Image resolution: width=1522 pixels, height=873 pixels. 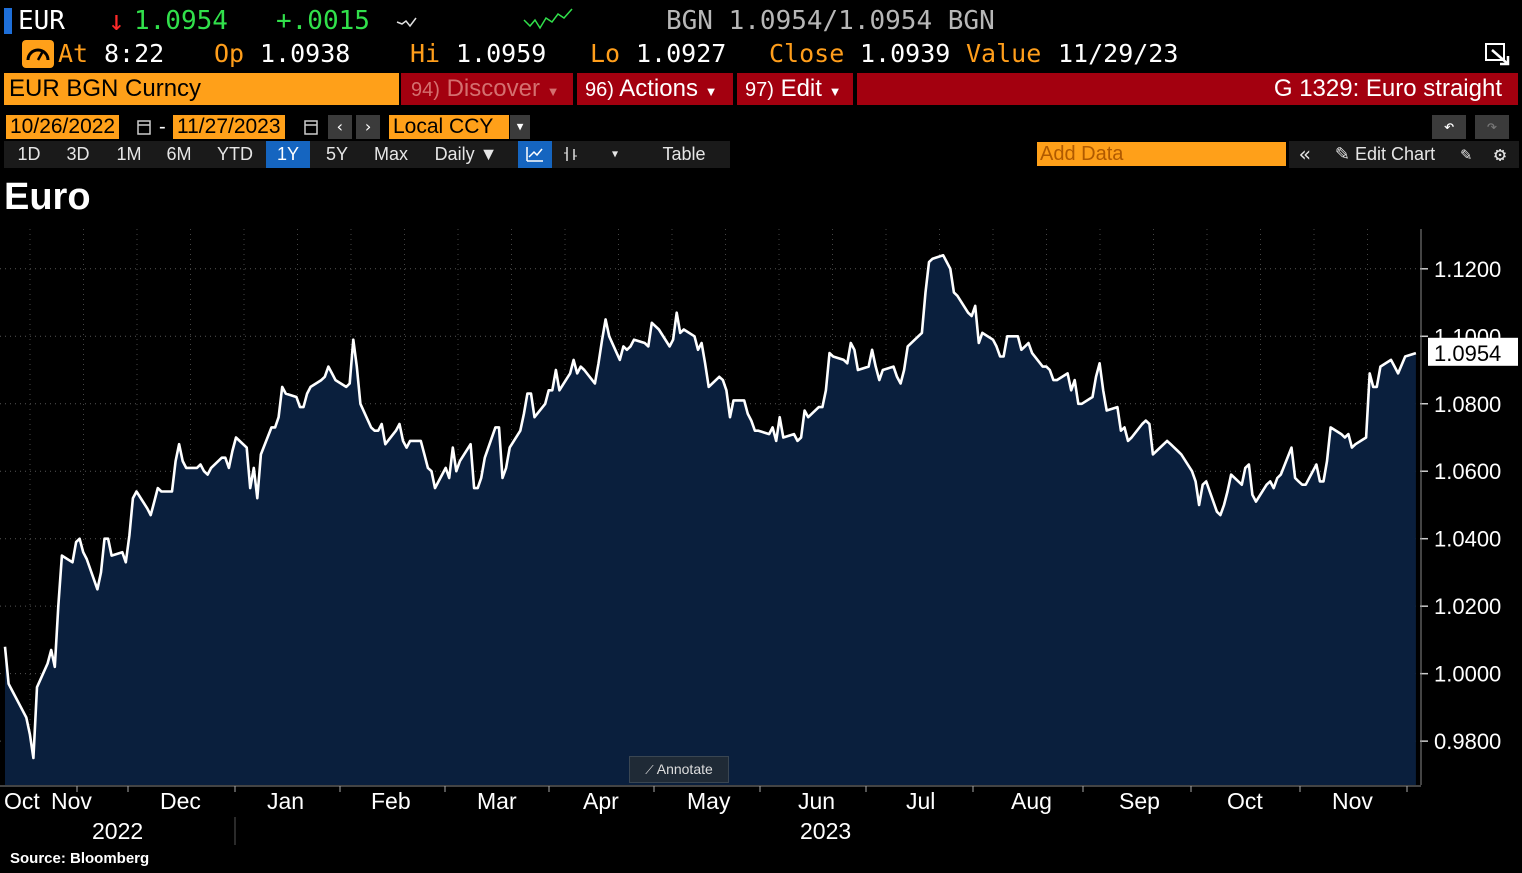 I want to click on range-1m: 1M, so click(x=129, y=154).